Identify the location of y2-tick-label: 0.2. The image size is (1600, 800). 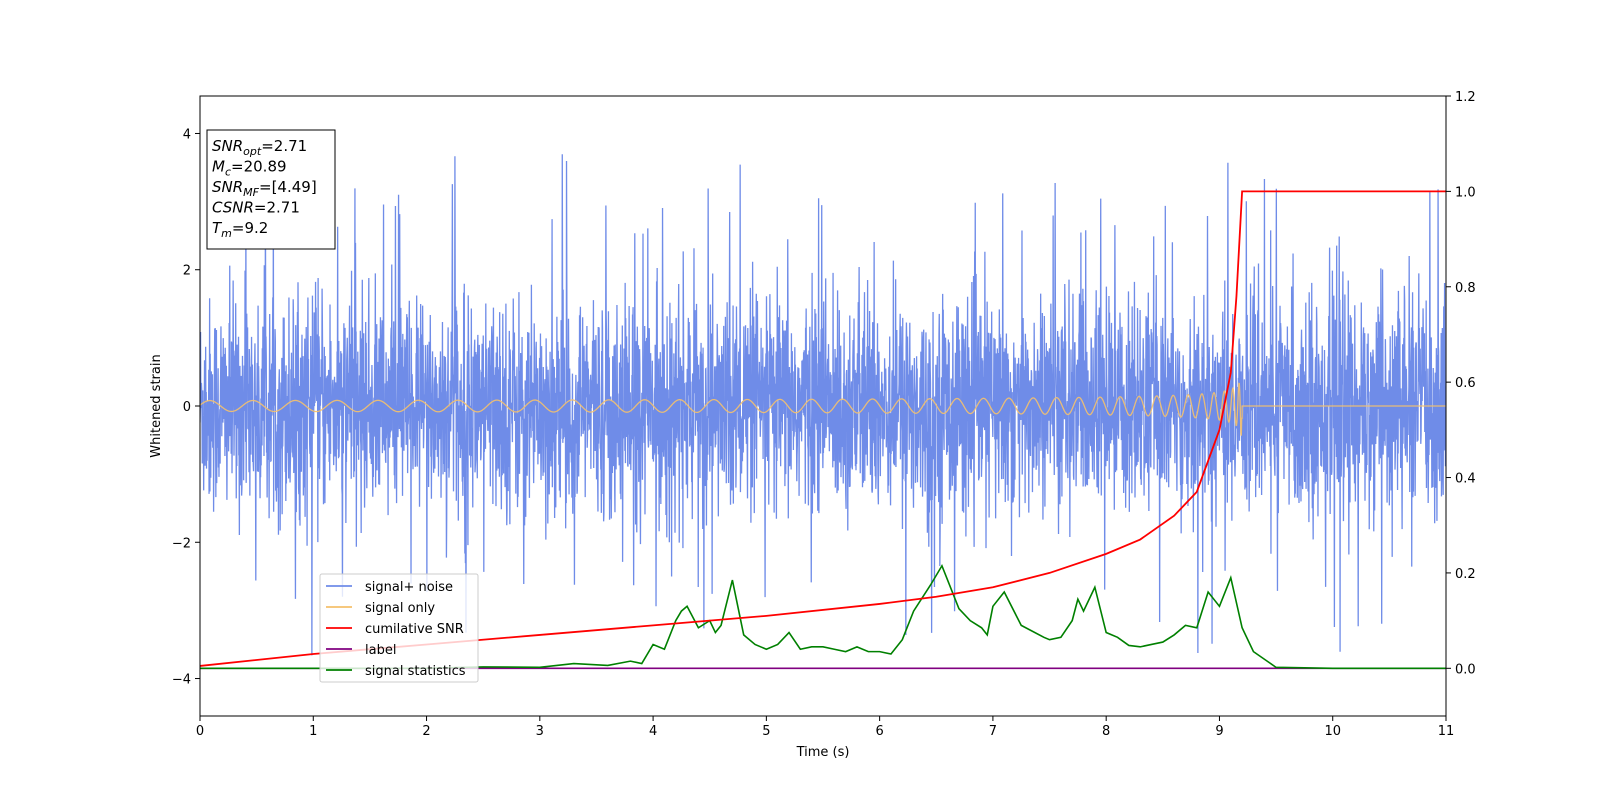
(1465, 574).